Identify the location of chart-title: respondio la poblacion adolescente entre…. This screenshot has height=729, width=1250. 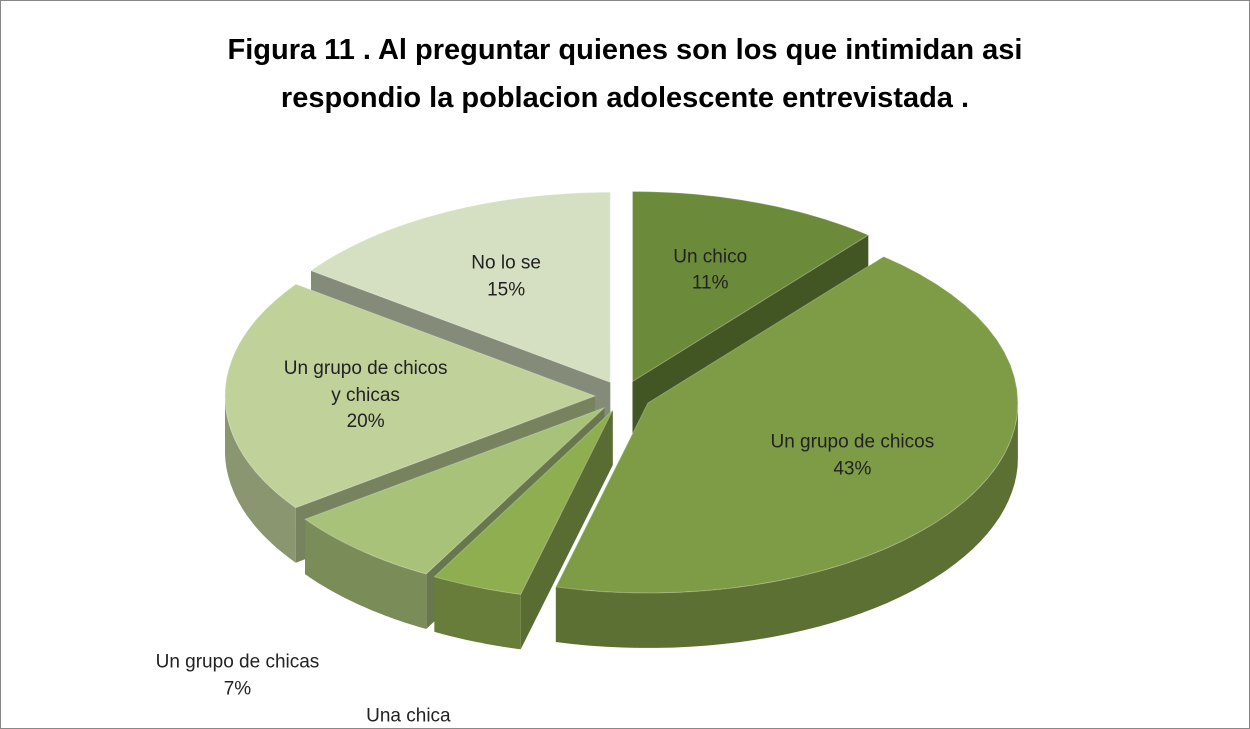
(625, 98).